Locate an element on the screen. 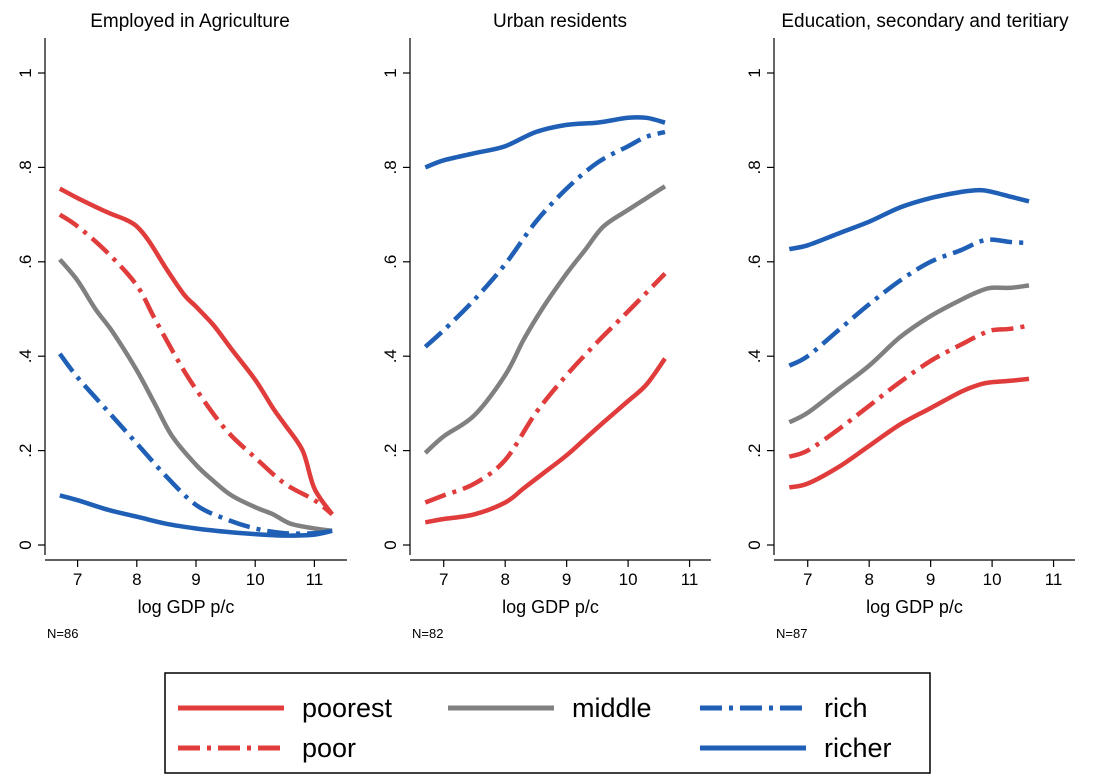 The width and height of the screenshot is (1098, 777). panel-title: Urban residents is located at coordinates (560, 21).